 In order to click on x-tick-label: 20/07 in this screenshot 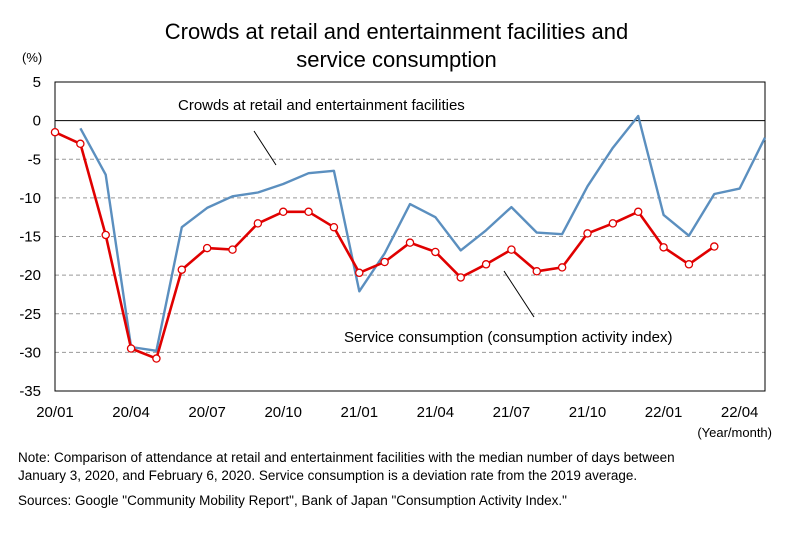, I will do `click(207, 412)`.